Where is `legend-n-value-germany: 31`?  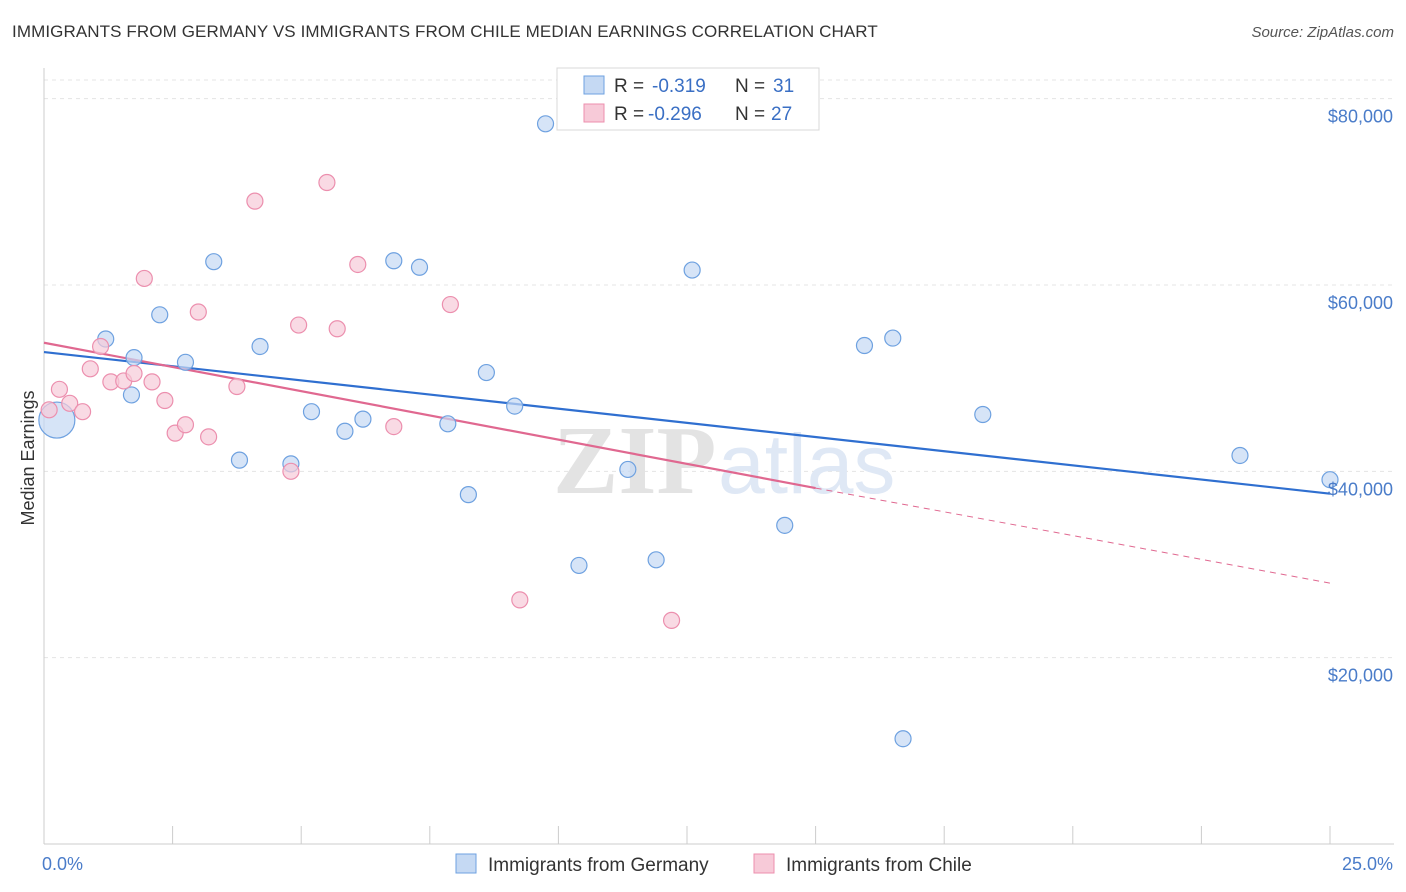
legend-n-value-germany: 31 is located at coordinates (783, 86).